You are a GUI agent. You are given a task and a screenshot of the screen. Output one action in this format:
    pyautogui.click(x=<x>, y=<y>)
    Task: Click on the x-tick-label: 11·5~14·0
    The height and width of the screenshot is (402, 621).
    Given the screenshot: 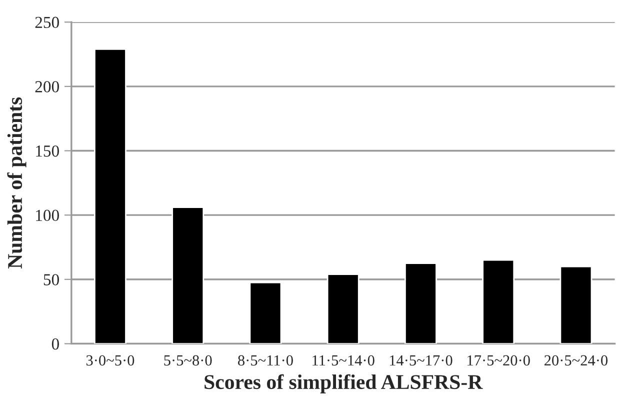 What is the action you would take?
    pyautogui.click(x=343, y=360)
    